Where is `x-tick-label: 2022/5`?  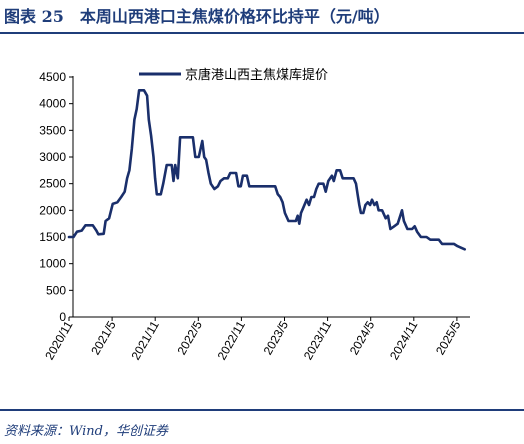 x-tick-label: 2022/5 is located at coordinates (189, 337).